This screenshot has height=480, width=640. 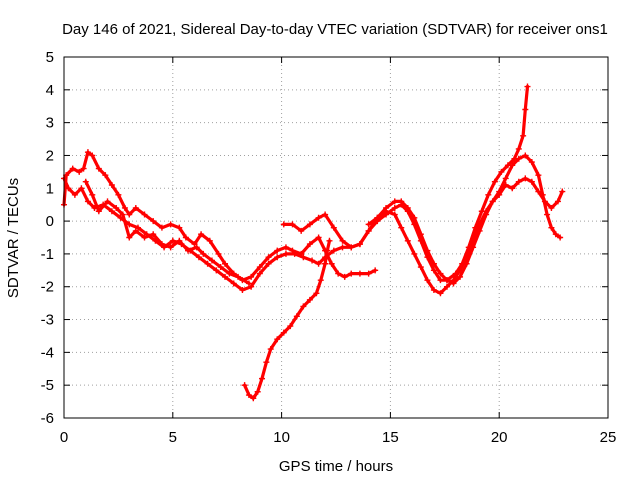 I want to click on x-tick-label: 20, so click(x=499, y=437).